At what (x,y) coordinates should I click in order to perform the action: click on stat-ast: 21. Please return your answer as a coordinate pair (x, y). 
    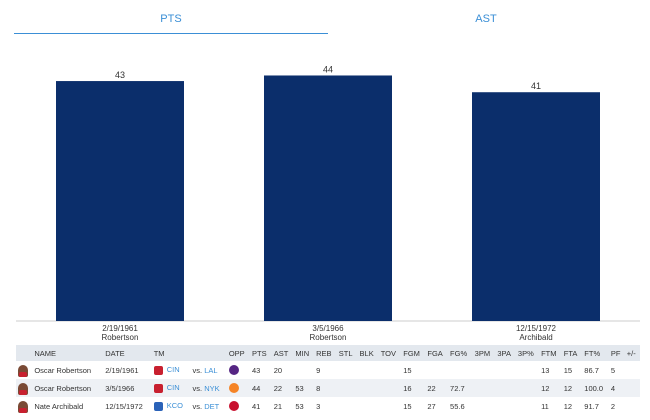
    Looking at the image, I should click on (278, 406).